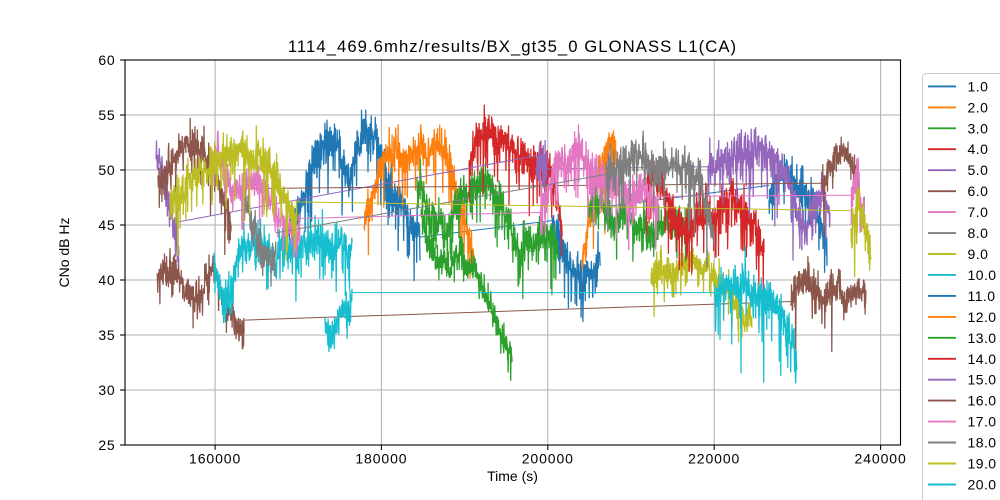  I want to click on svg-text: 8.0, so click(978, 233).